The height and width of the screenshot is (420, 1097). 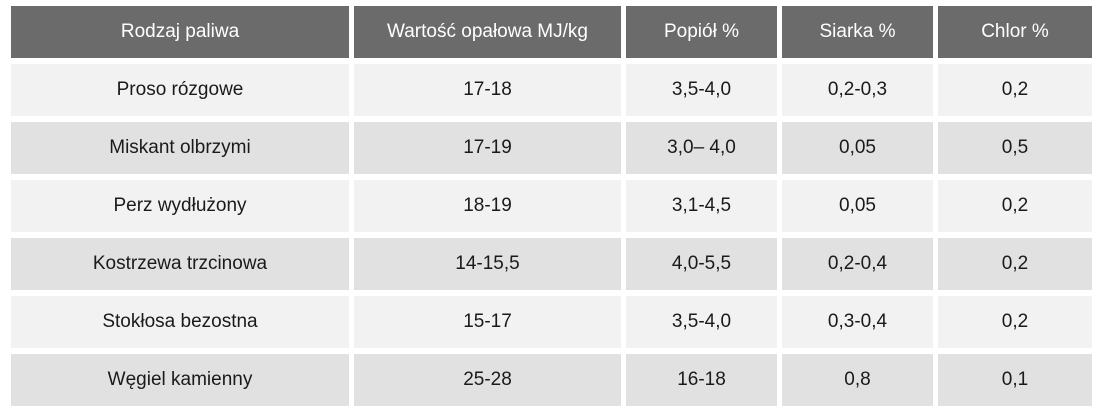 I want to click on cell-ash: 3,0– 4,0, so click(x=701, y=148).